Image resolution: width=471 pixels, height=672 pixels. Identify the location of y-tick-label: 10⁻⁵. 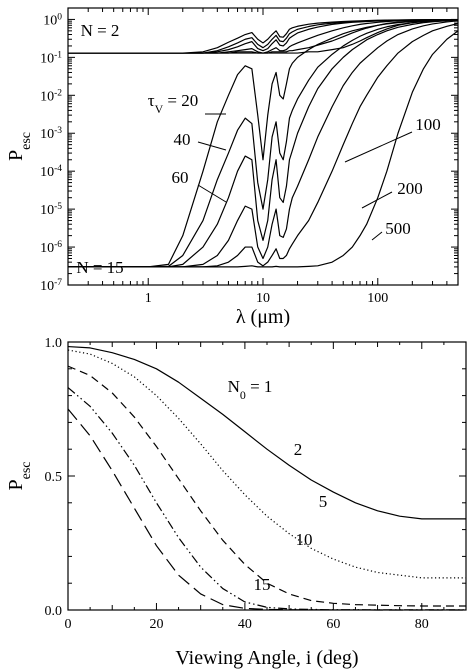
(51, 210).